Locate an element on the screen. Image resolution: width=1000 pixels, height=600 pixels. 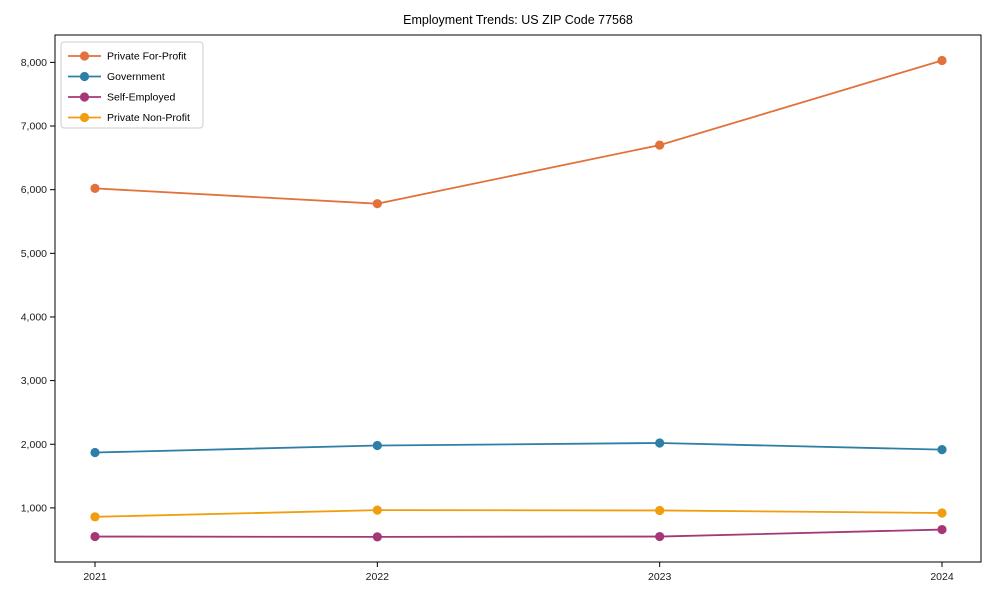
series-line-government is located at coordinates (518, 448).